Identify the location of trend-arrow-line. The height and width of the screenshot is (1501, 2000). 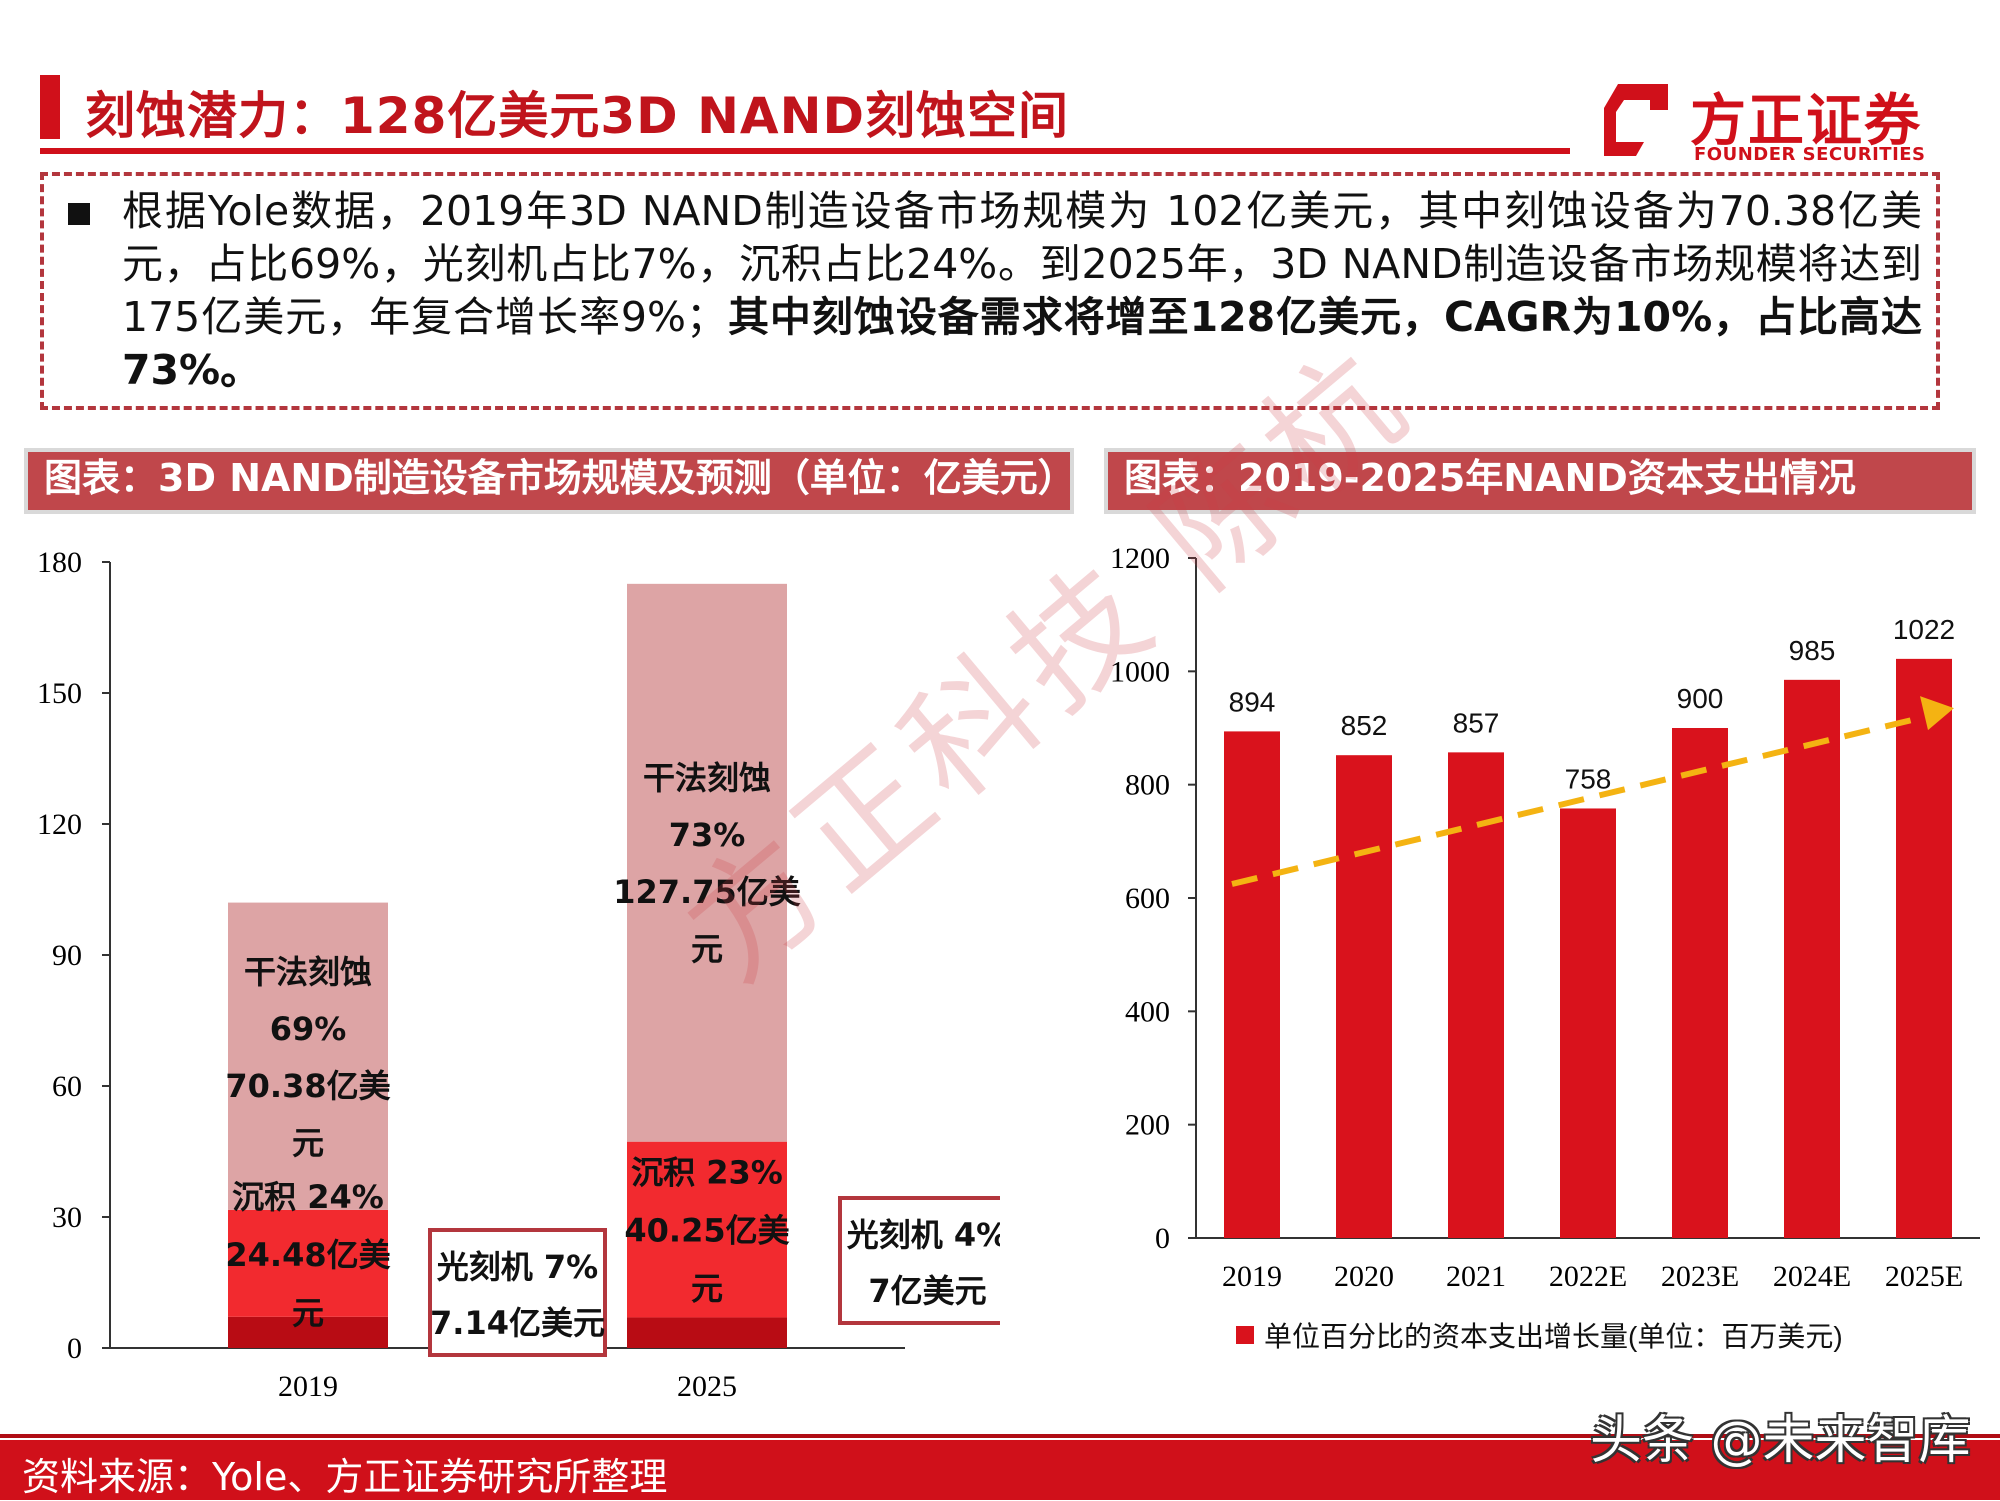
(1580, 800).